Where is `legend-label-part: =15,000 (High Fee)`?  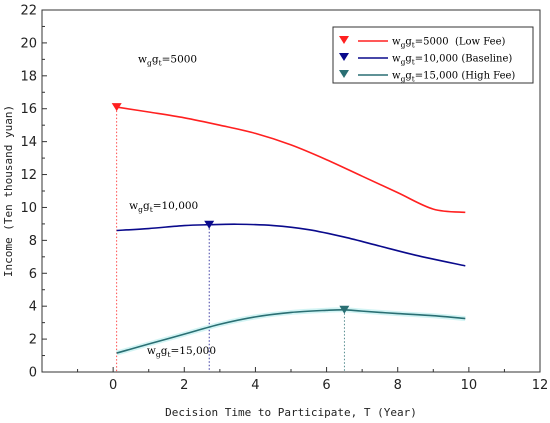
legend-label-part: =15,000 (High Fee) is located at coordinates (465, 76).